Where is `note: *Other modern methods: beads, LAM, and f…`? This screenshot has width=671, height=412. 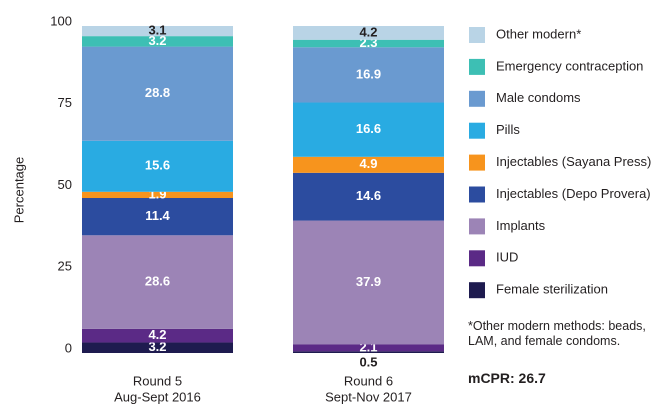 note: *Other modern methods: beads, LAM, and f… is located at coordinates (557, 333).